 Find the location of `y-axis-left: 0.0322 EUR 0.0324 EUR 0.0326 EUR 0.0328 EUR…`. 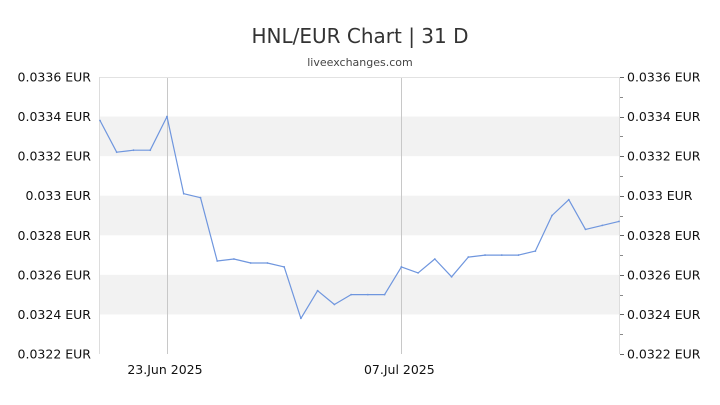

y-axis-left: 0.0322 EUR 0.0324 EUR 0.0326 EUR 0.0328 EUR… is located at coordinates (55, 216).